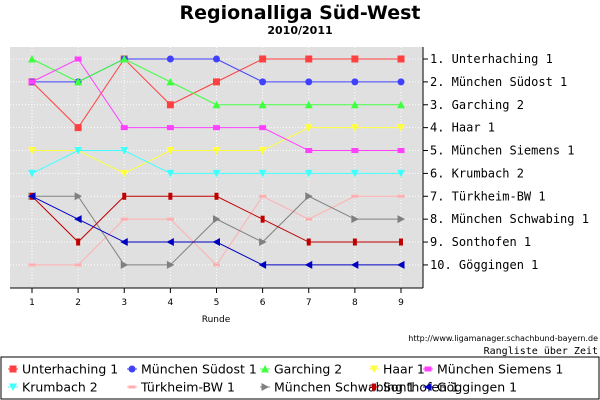 This screenshot has width=600, height=400. Describe the element at coordinates (477, 173) in the screenshot. I see `rank-label: 6. Krumbach 2` at that location.